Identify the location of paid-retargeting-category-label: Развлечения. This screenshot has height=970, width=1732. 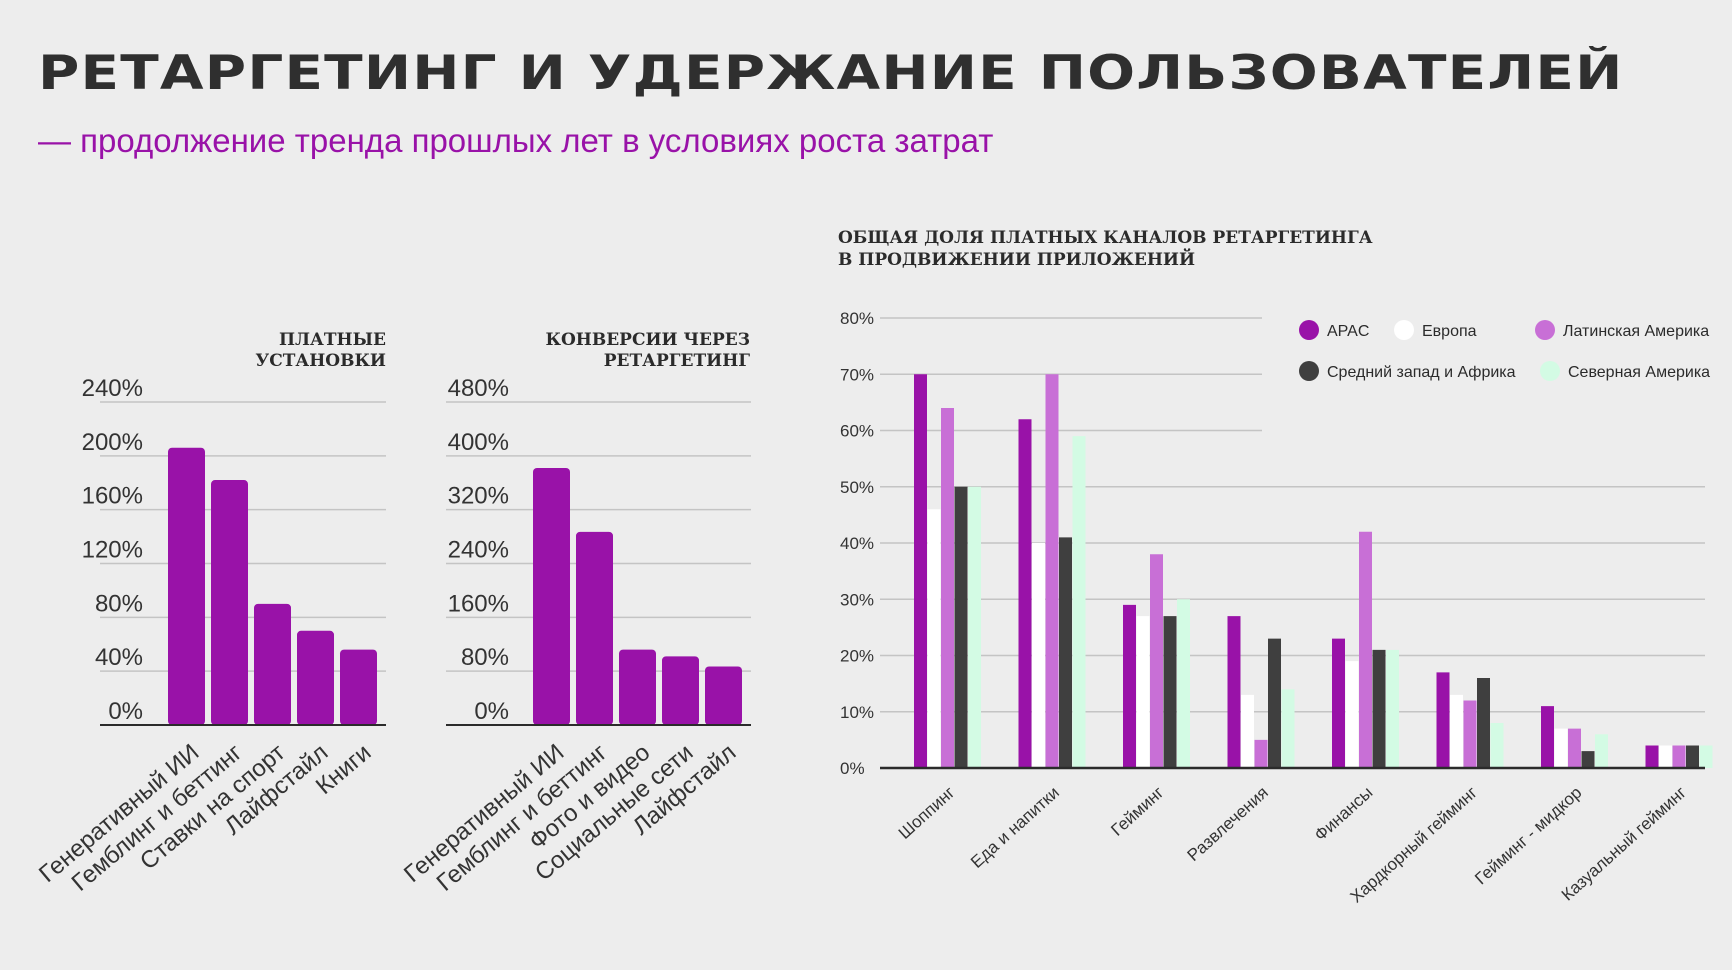
(1228, 824).